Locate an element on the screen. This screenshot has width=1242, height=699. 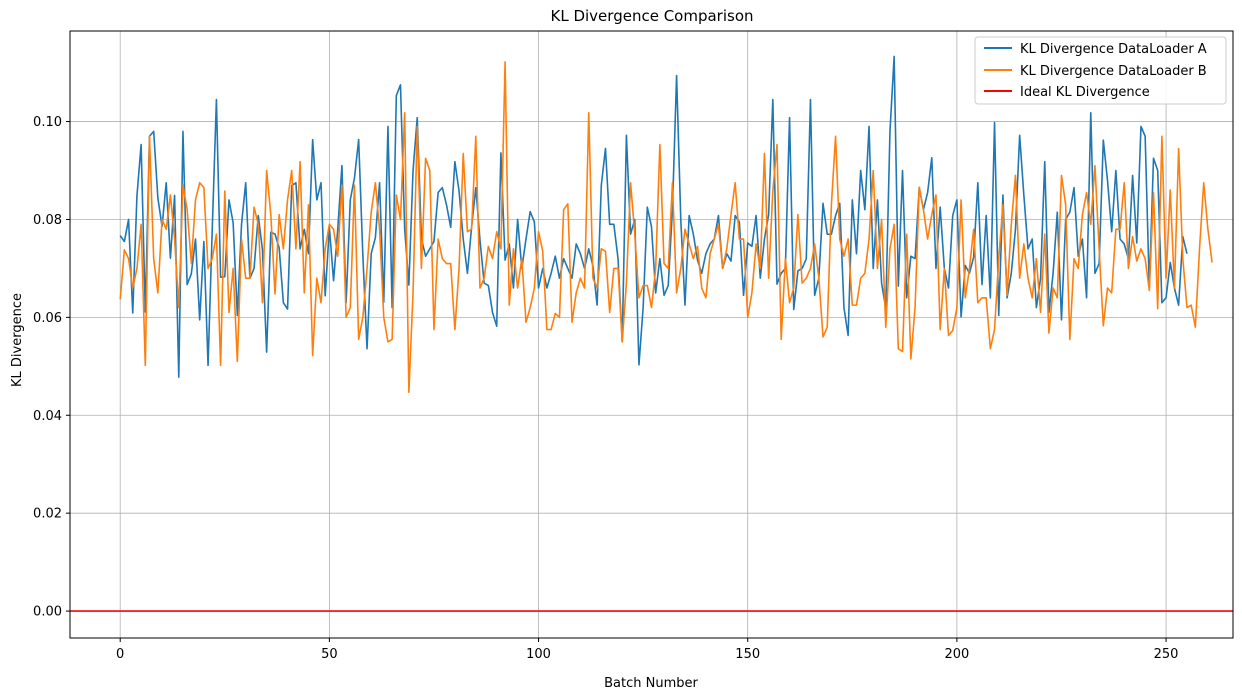
x-axis-label: Batch Number is located at coordinates (651, 683).